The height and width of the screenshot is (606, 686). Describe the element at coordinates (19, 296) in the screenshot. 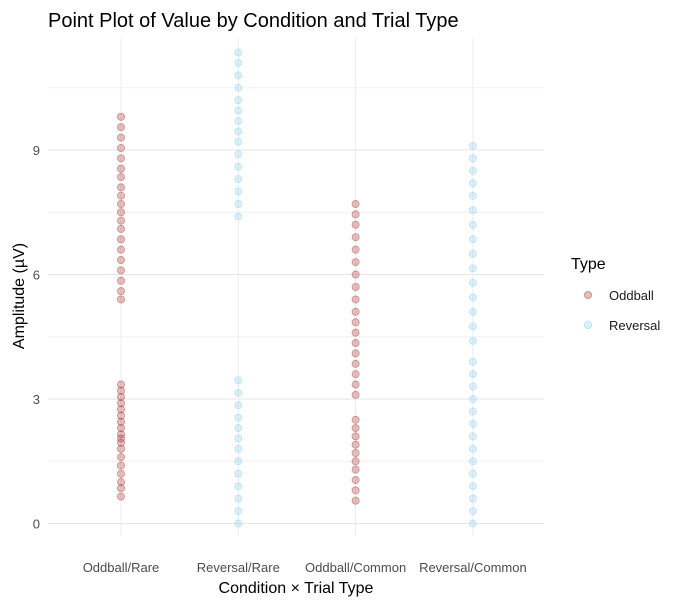

I see `y-axis-title: Amplitude (µV)` at that location.